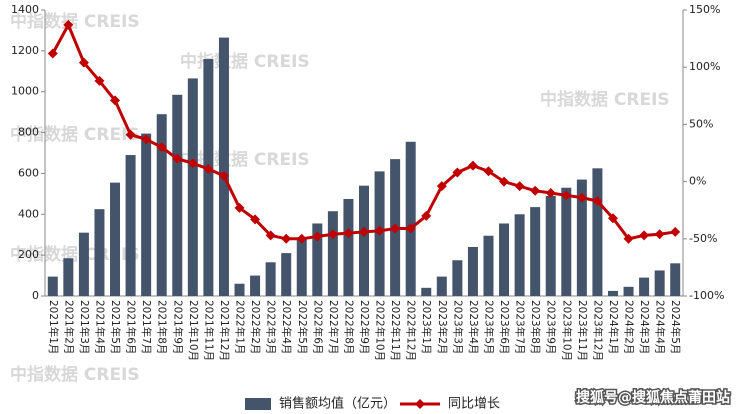 The image size is (740, 414). Describe the element at coordinates (28, 254) in the screenshot. I see `y-tick-label: 200` at that location.